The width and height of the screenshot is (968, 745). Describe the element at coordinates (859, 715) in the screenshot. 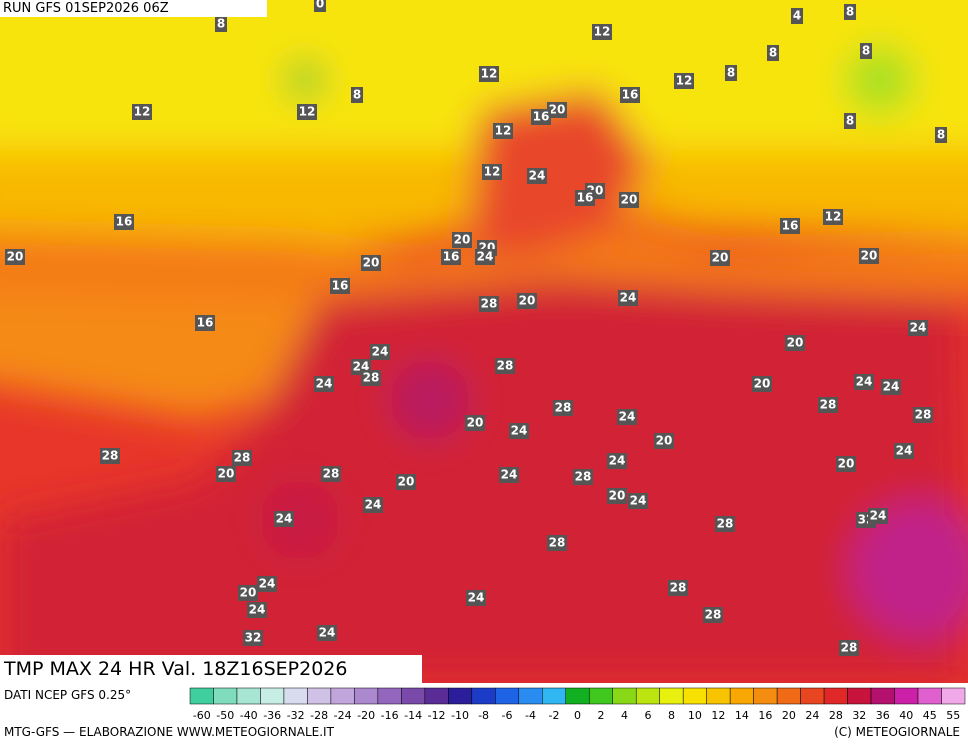

I see `scale-tick-label: 32` at that location.